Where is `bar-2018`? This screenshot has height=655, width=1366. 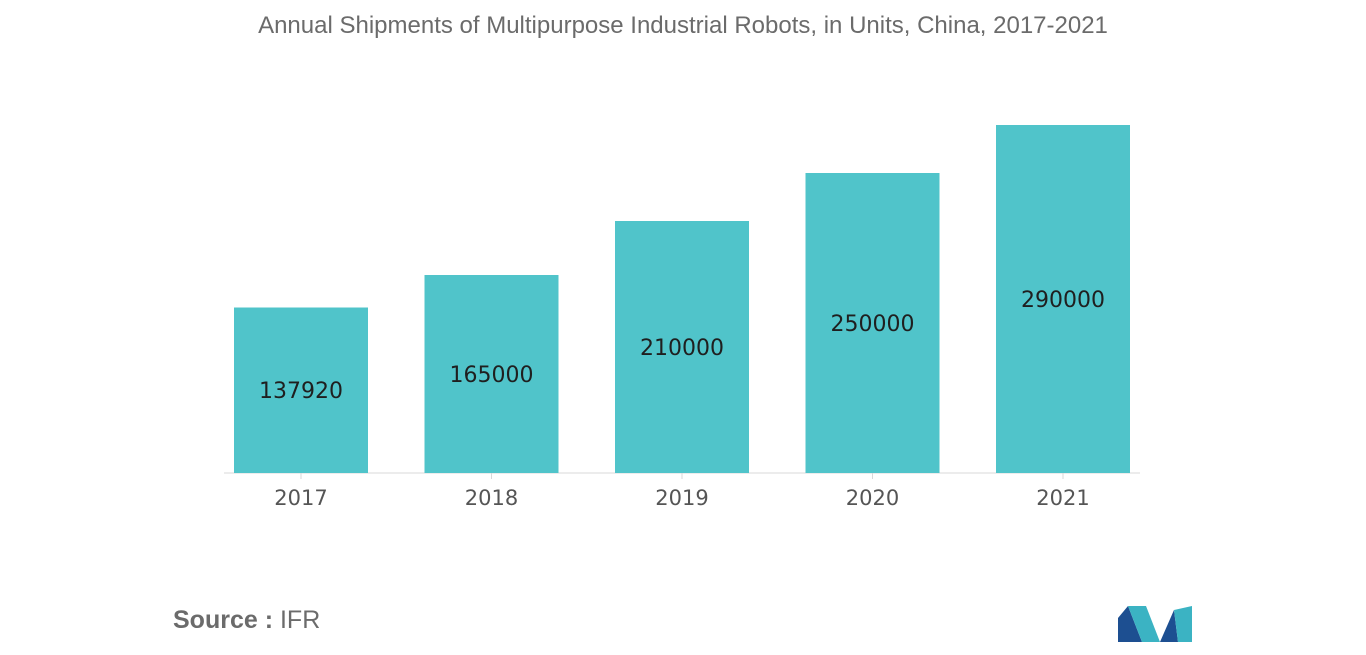 bar-2018 is located at coordinates (491, 374).